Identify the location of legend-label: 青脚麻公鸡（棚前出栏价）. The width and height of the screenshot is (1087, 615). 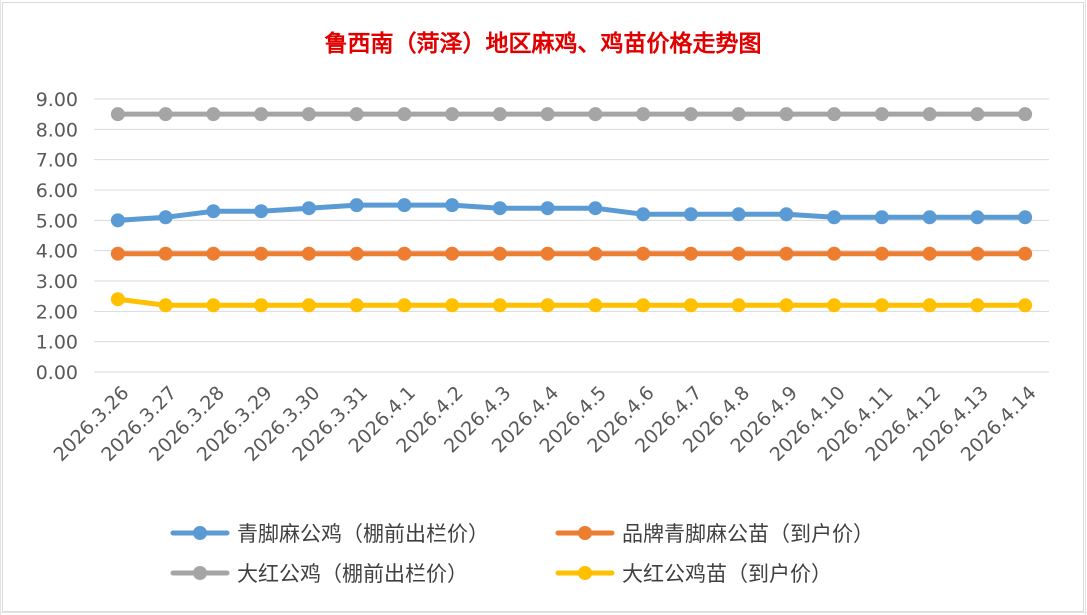
(363, 534).